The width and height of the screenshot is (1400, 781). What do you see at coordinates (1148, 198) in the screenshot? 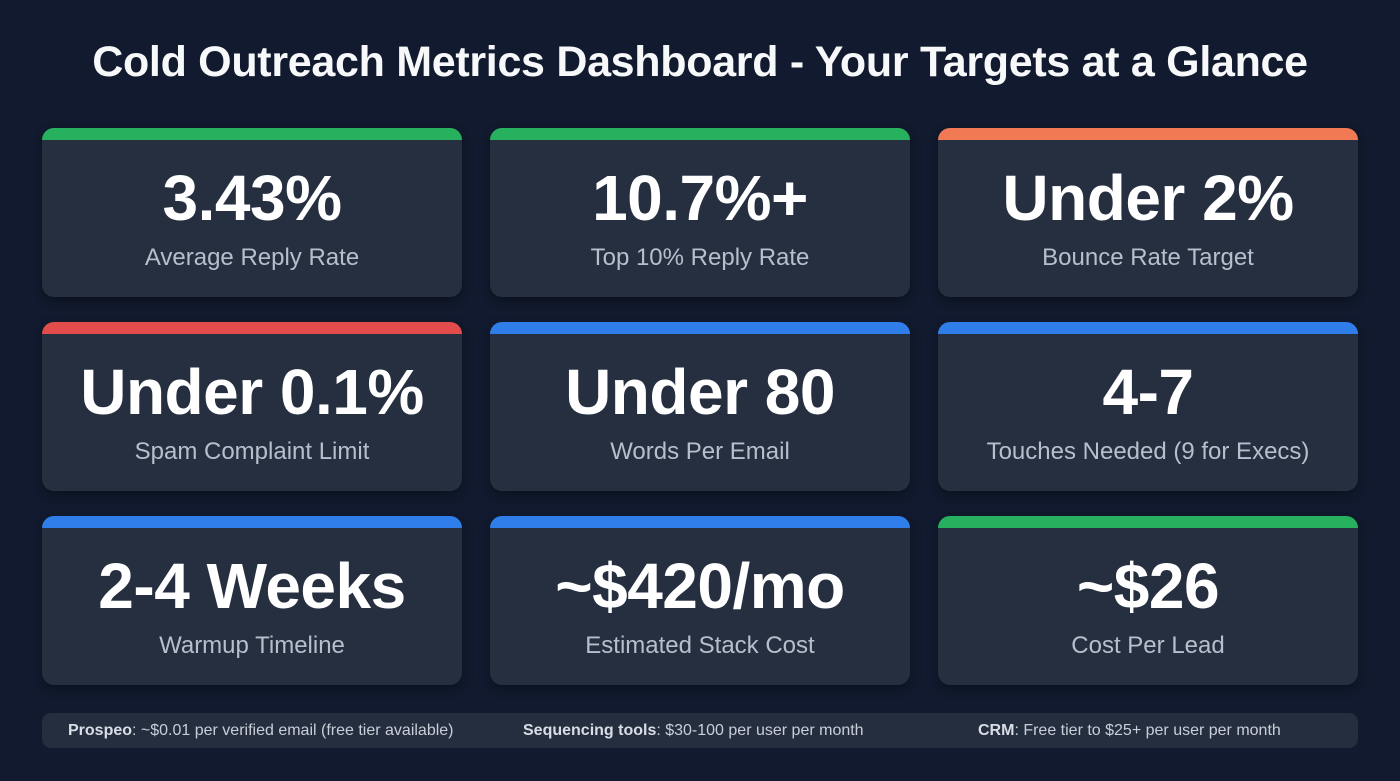
I see `metric-value: Under 2%` at bounding box center [1148, 198].